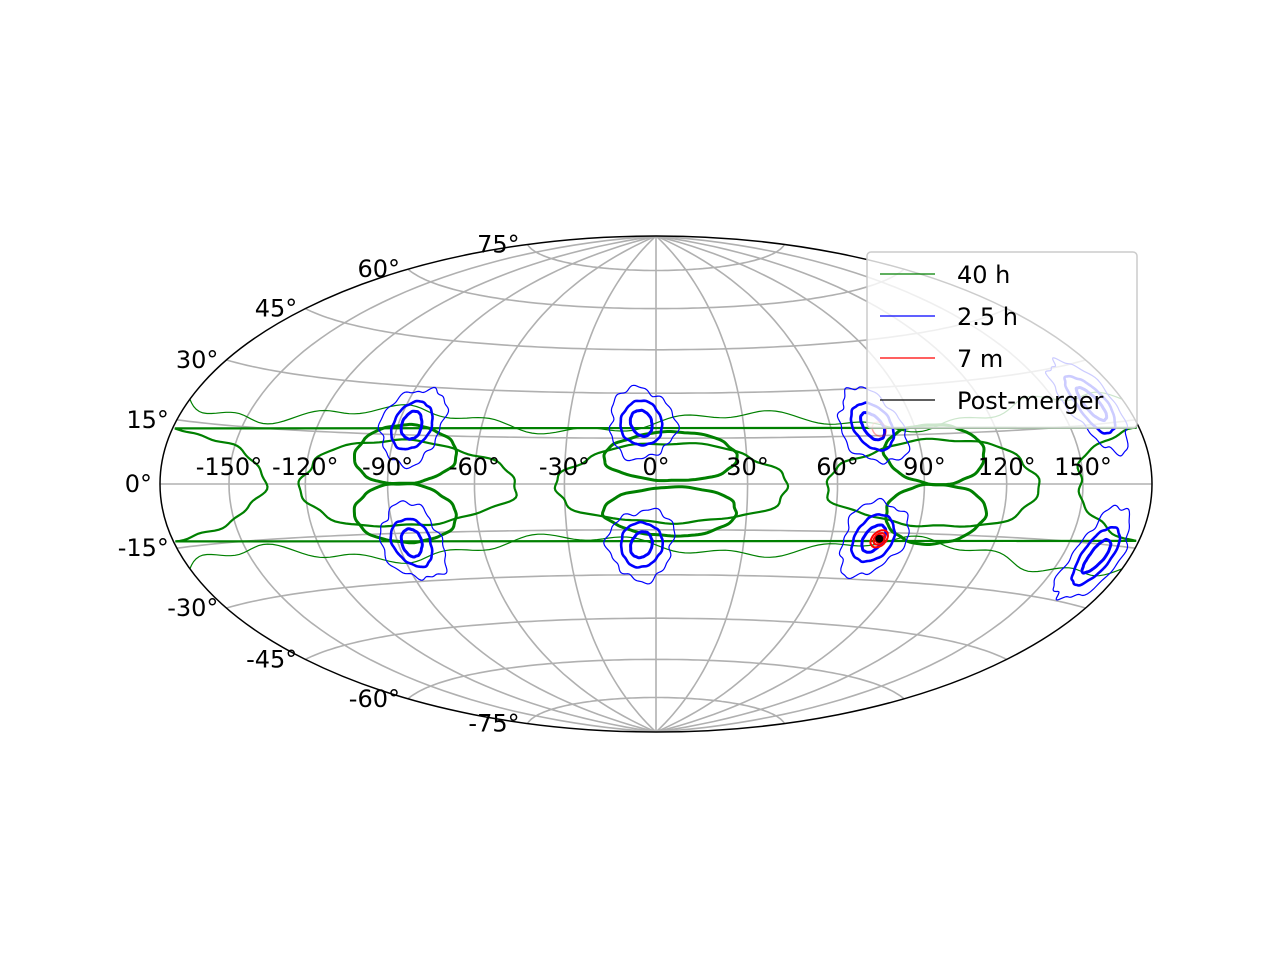 This screenshot has width=1280, height=960. What do you see at coordinates (197, 360) in the screenshot?
I see `y-tick-label: 30°` at bounding box center [197, 360].